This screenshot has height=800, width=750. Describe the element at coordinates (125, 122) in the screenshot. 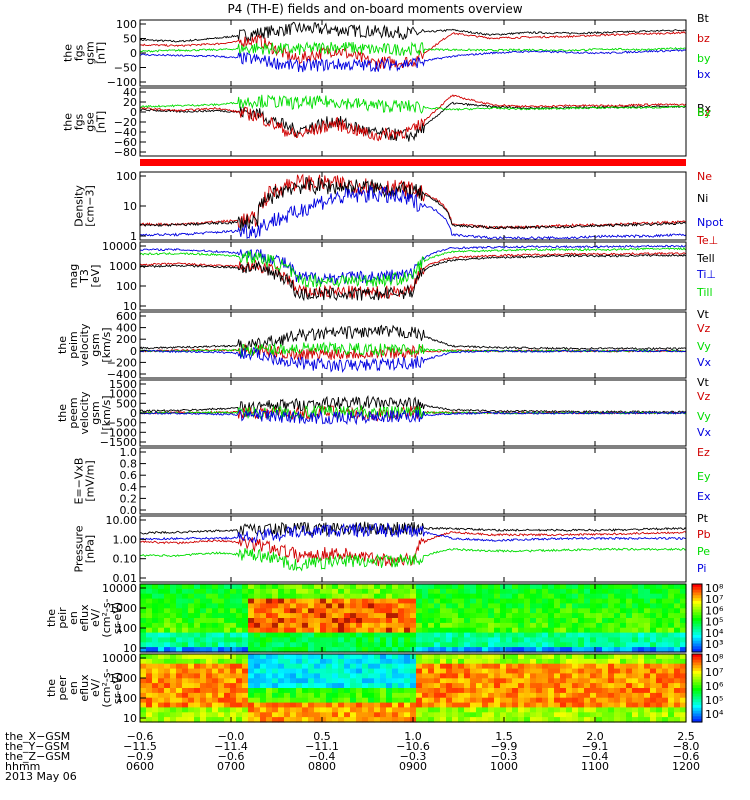

I see `y-tick-label: −20` at that location.